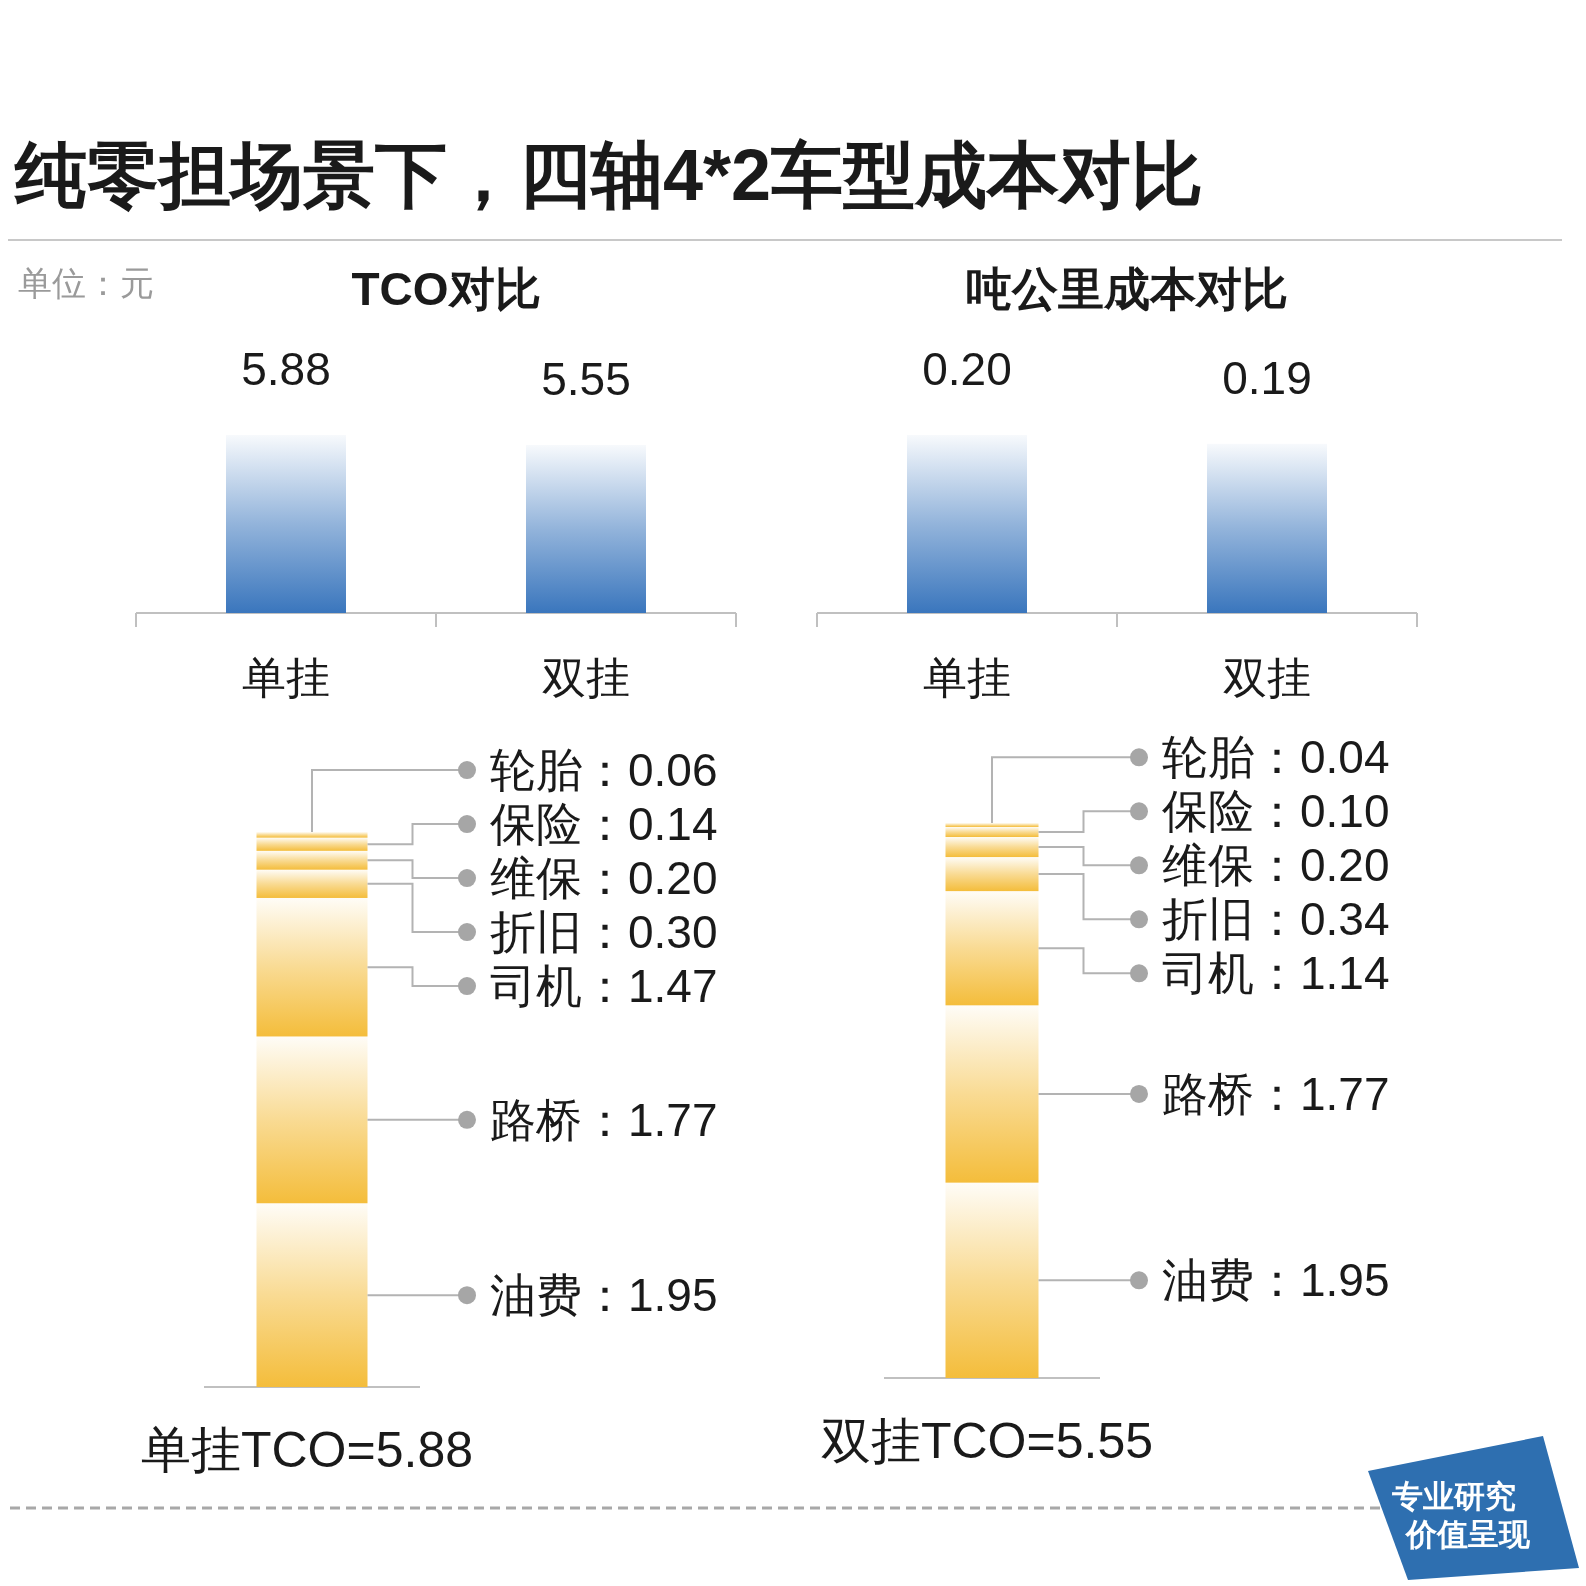 This screenshot has height=1586, width=1586. What do you see at coordinates (609, 175) in the screenshot?
I see `title: 纯零担场景下，四轴4*2车型成本对比` at bounding box center [609, 175].